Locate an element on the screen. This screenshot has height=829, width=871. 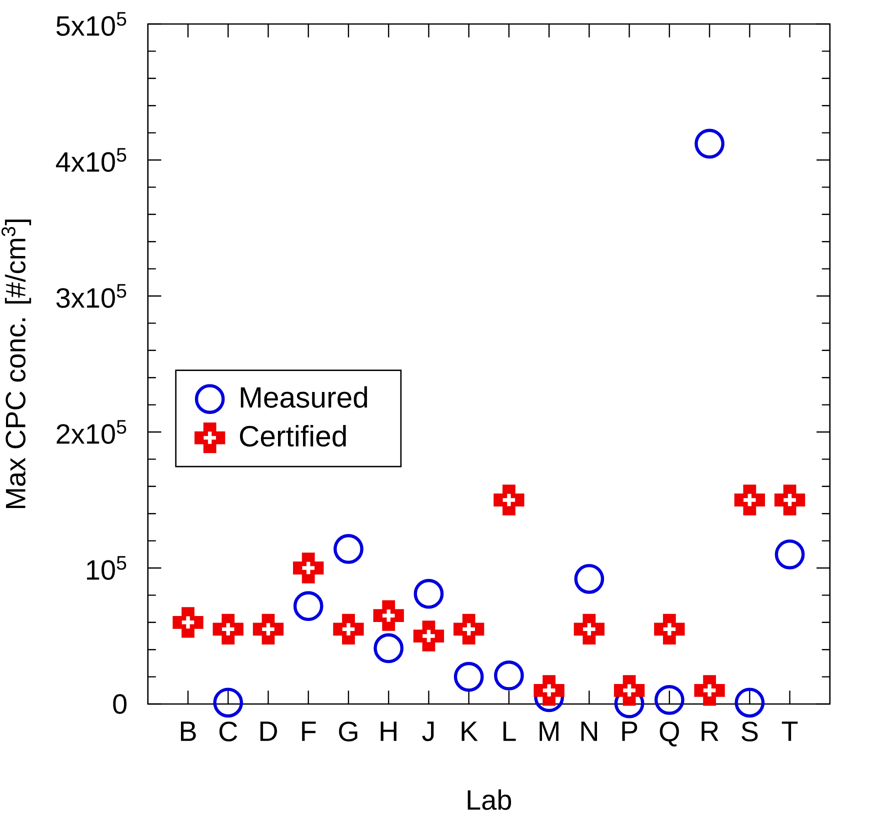
x-axis-title: Lab is located at coordinates (490, 799).